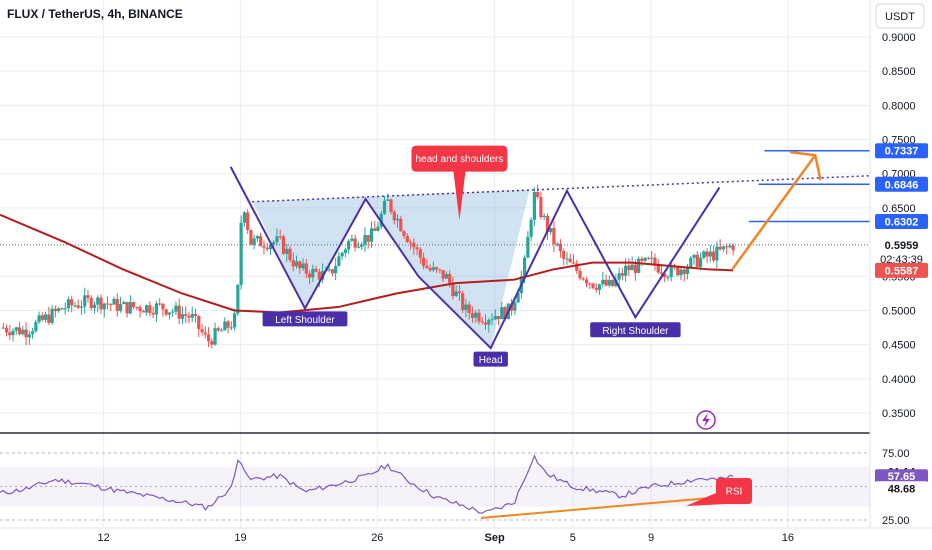 Image resolution: width=932 pixels, height=550 pixels. I want to click on pattern-label-bg, so click(490, 359).